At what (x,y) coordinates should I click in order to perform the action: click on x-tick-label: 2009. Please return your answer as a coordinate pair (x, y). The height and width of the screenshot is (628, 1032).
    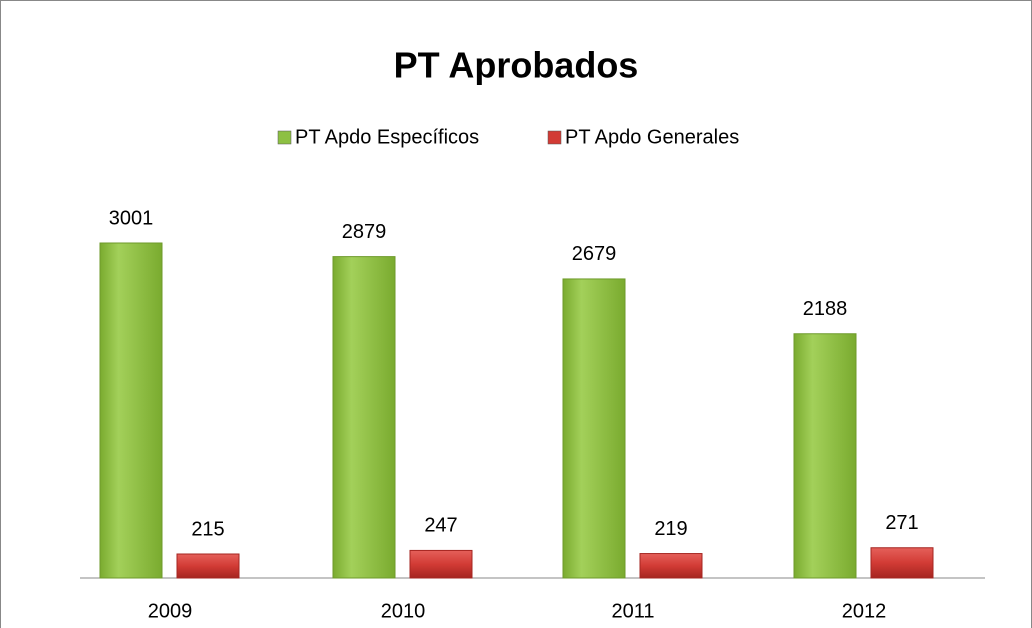
    Looking at the image, I should click on (170, 611).